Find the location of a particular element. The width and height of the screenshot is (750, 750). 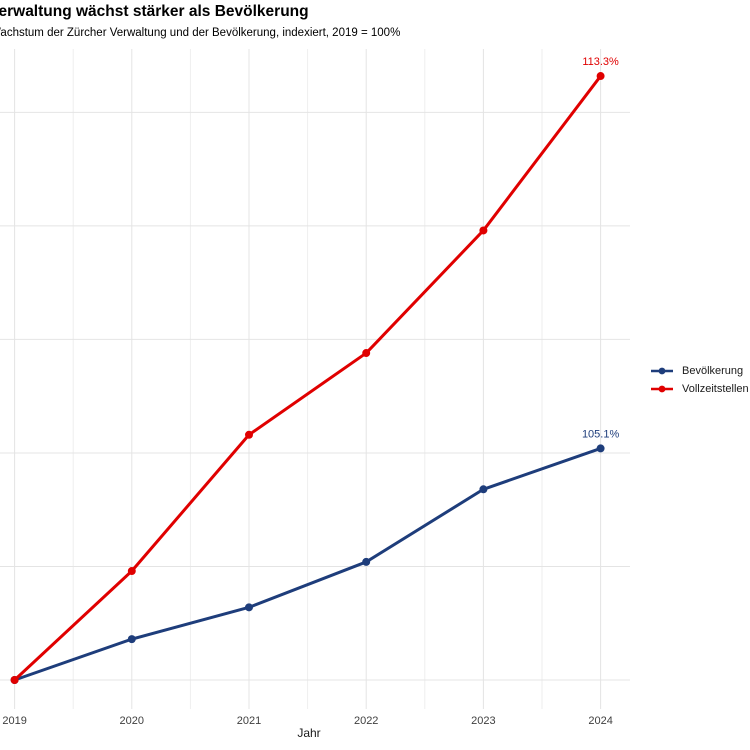

legend-item-vollzeitstellen: Vollzeitstellen Verwaltung is located at coordinates (700, 389).